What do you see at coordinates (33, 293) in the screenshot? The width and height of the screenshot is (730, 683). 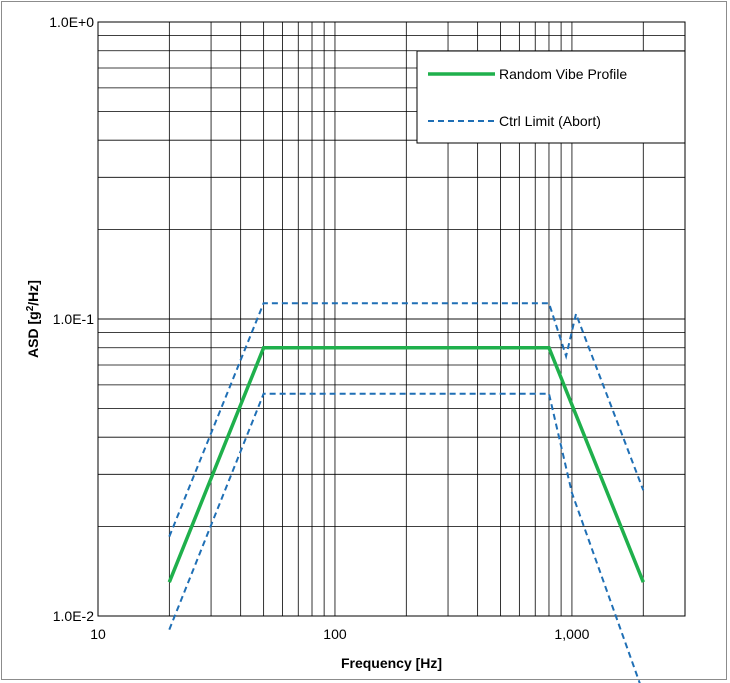 I see `y-axis-title-end: /Hz]` at bounding box center [33, 293].